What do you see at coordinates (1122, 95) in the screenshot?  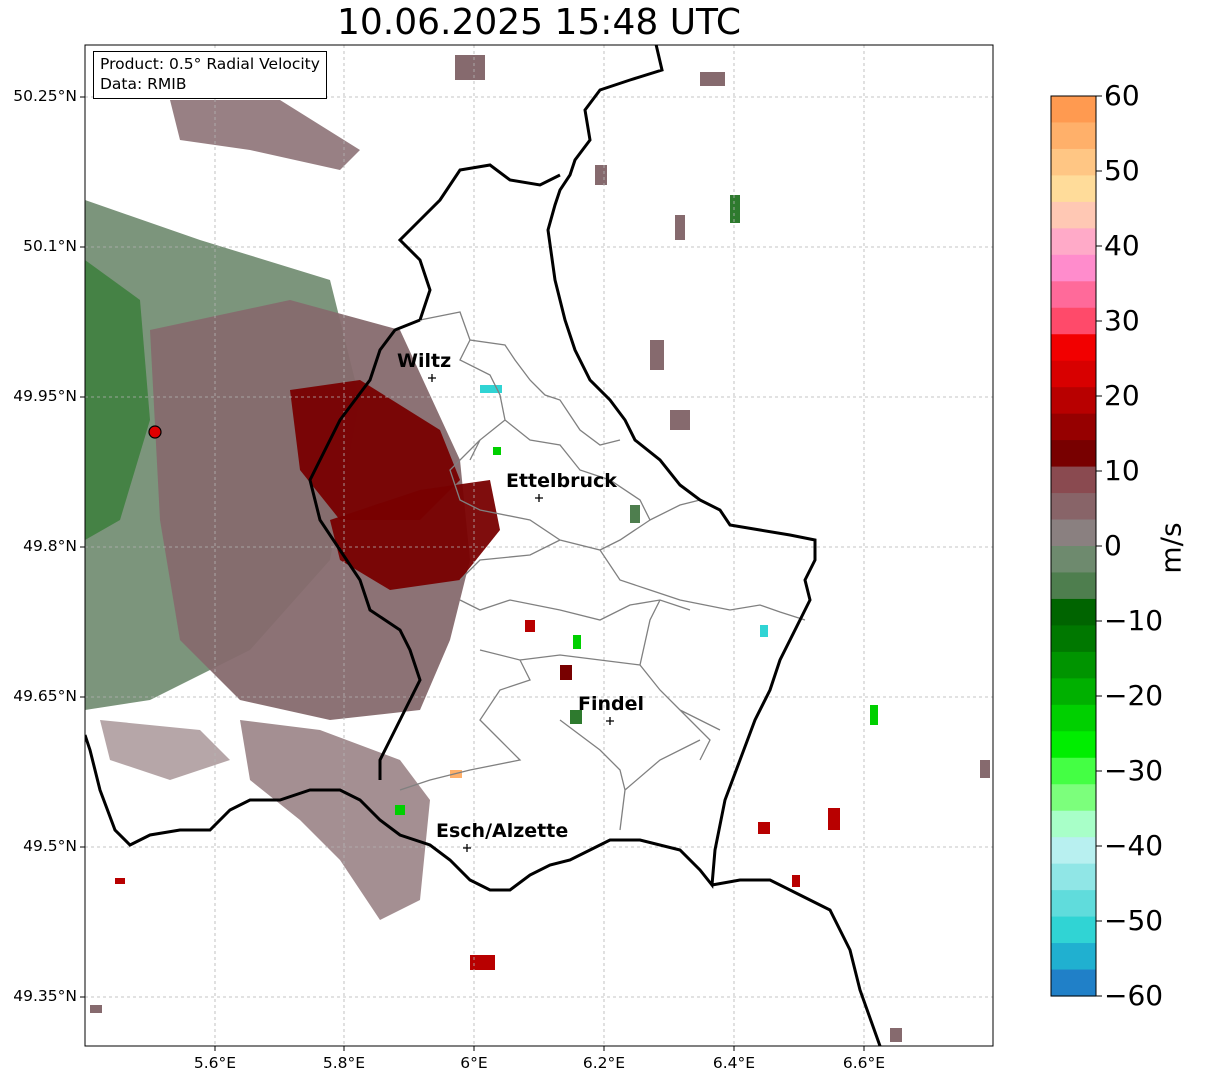 I see `colorbar-tick-label: 60` at bounding box center [1122, 95].